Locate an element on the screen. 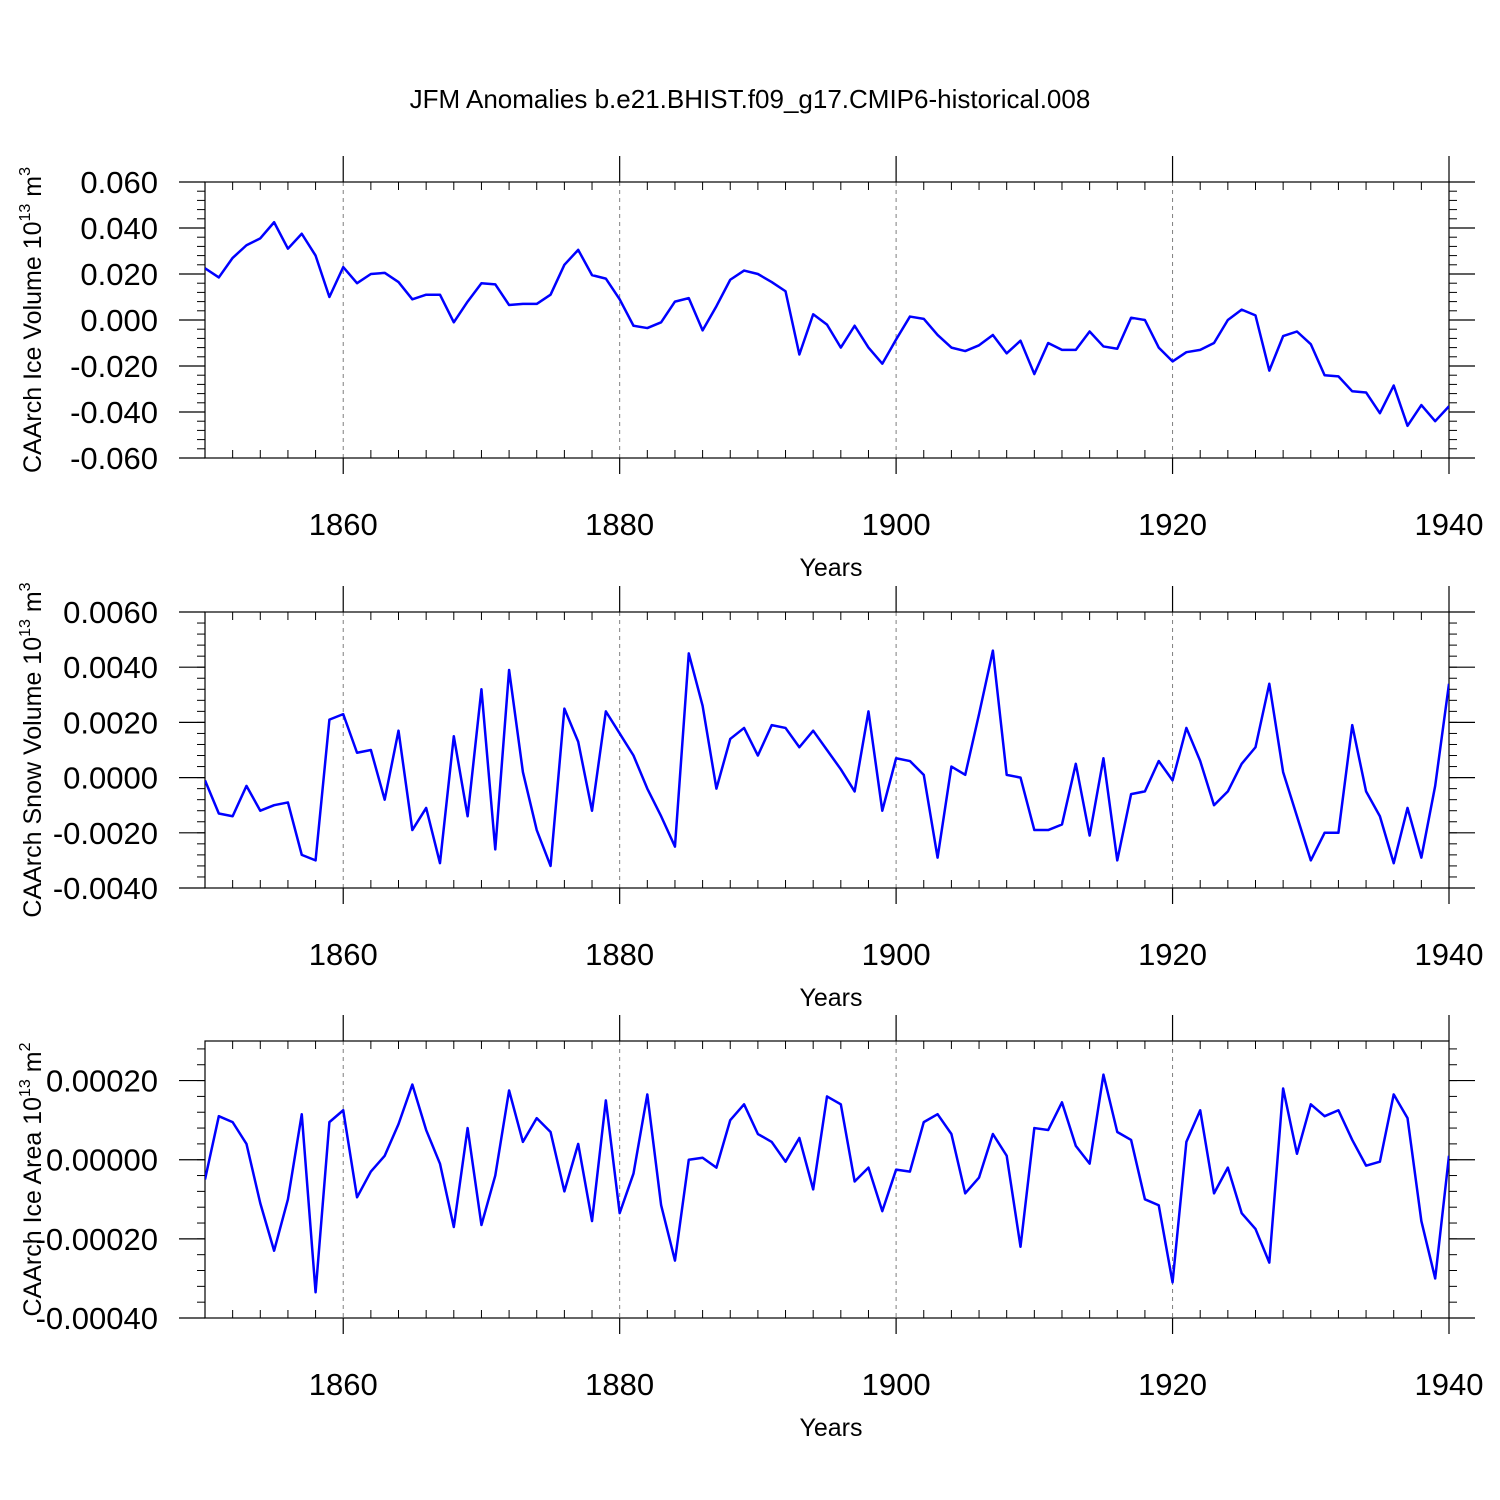 This screenshot has height=1500, width=1500. y-tick-label: -0.00020 is located at coordinates (97, 1239).